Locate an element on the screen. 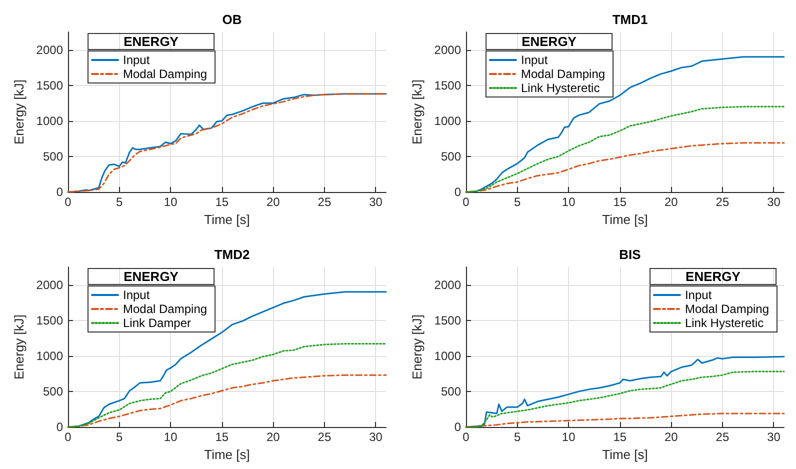 This screenshot has height=469, width=796. chart-title: TMD2 is located at coordinates (232, 254).